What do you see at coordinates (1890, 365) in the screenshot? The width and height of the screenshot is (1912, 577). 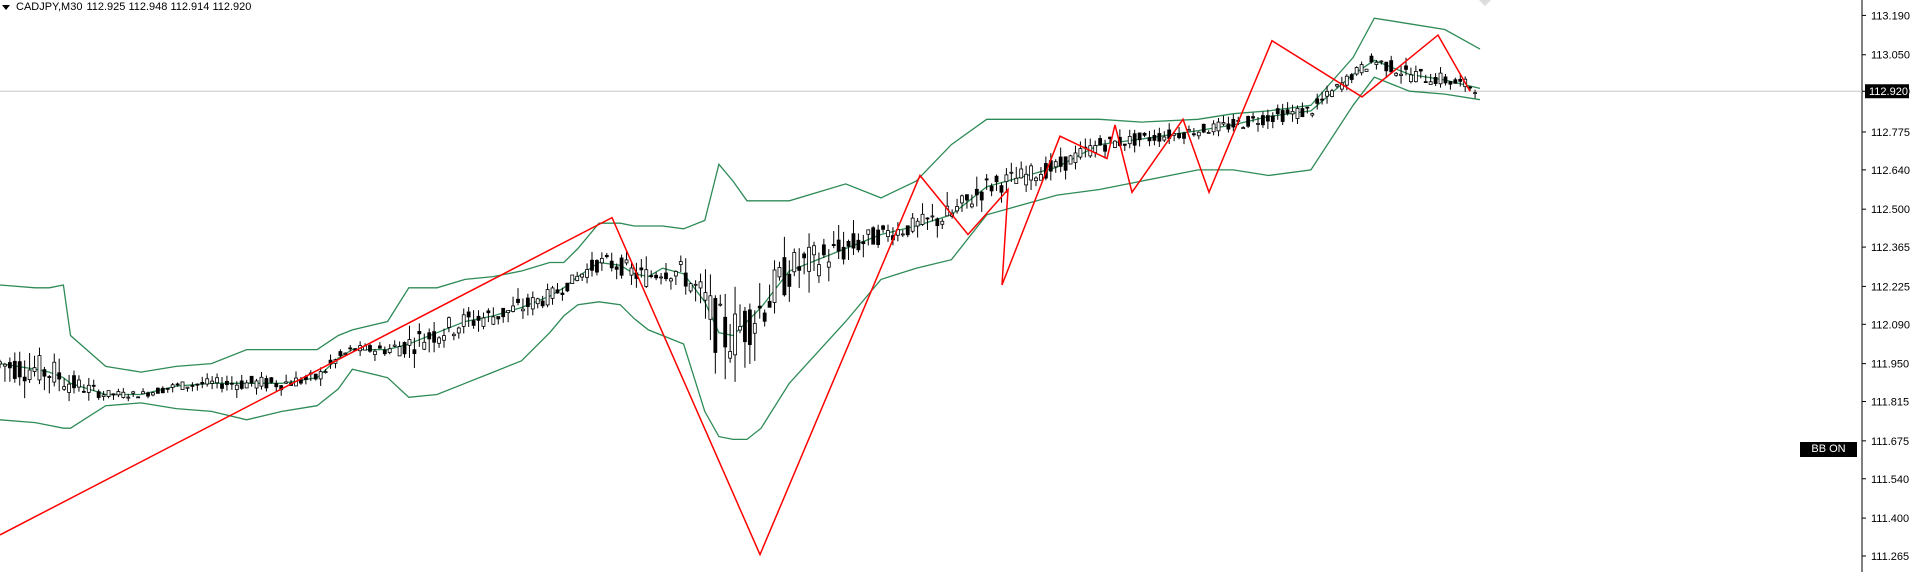 I see `y-tick-label: 111.950` at bounding box center [1890, 365].